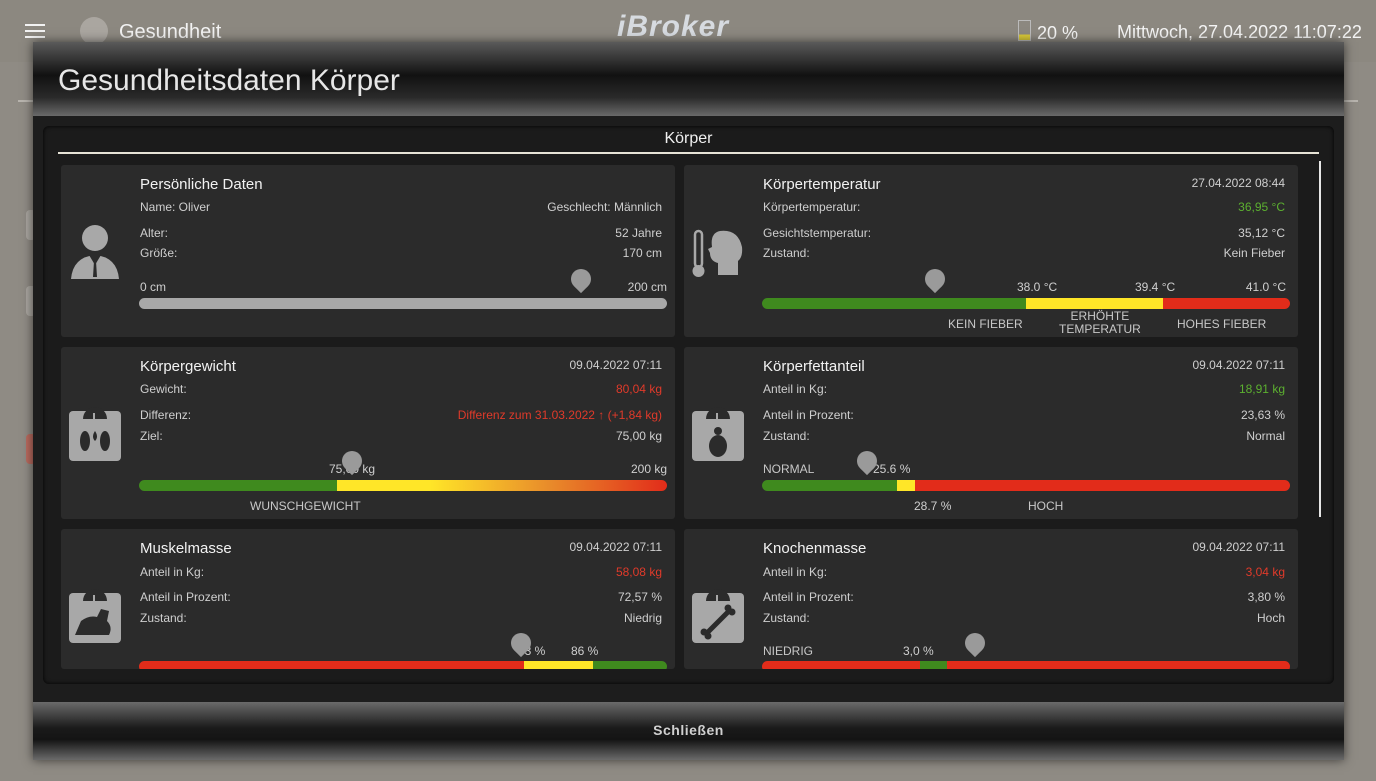 The height and width of the screenshot is (781, 1376). Describe the element at coordinates (95, 434) in the screenshot. I see `scale-feet-icon` at that location.